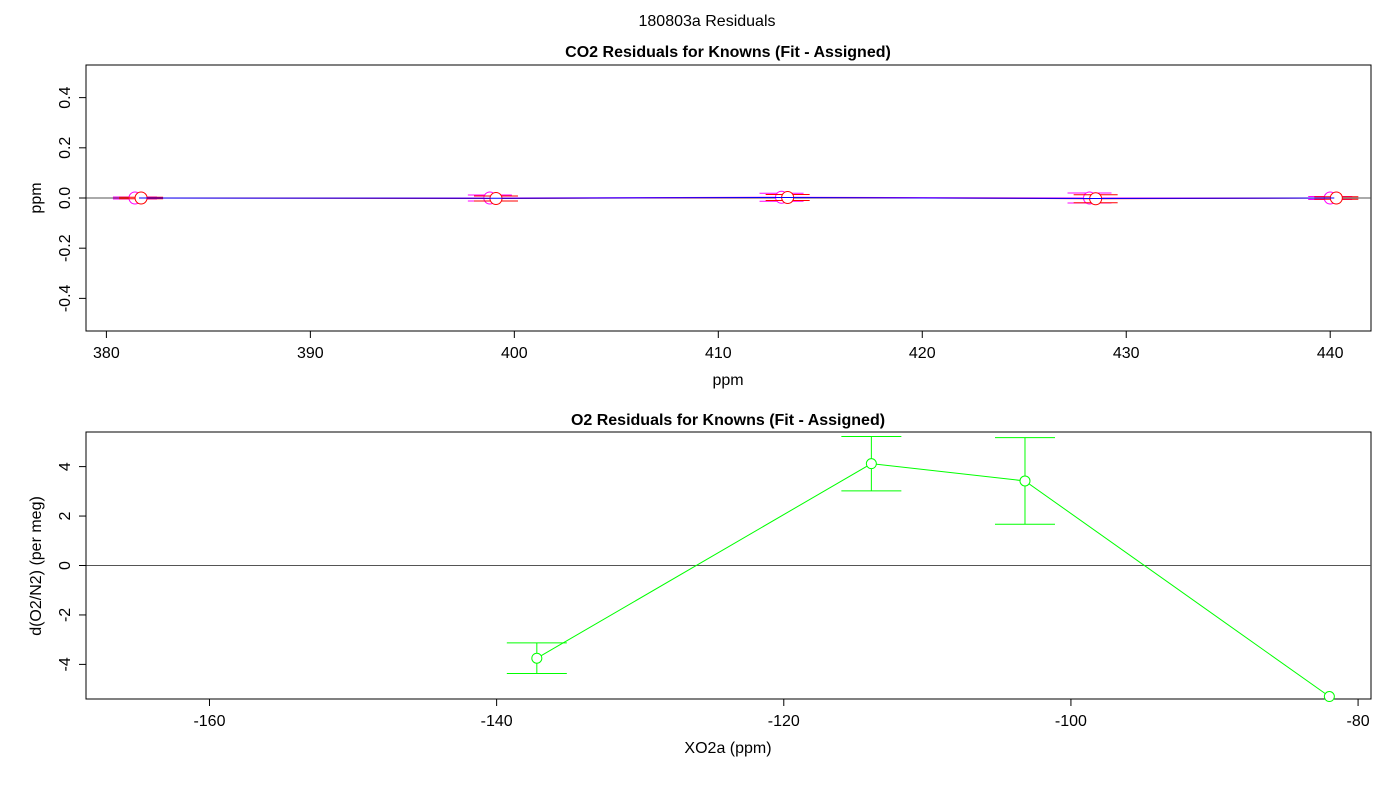 The image size is (1400, 800). What do you see at coordinates (65, 298) in the screenshot?
I see `co2-y-tick-label: -0.4` at bounding box center [65, 298].